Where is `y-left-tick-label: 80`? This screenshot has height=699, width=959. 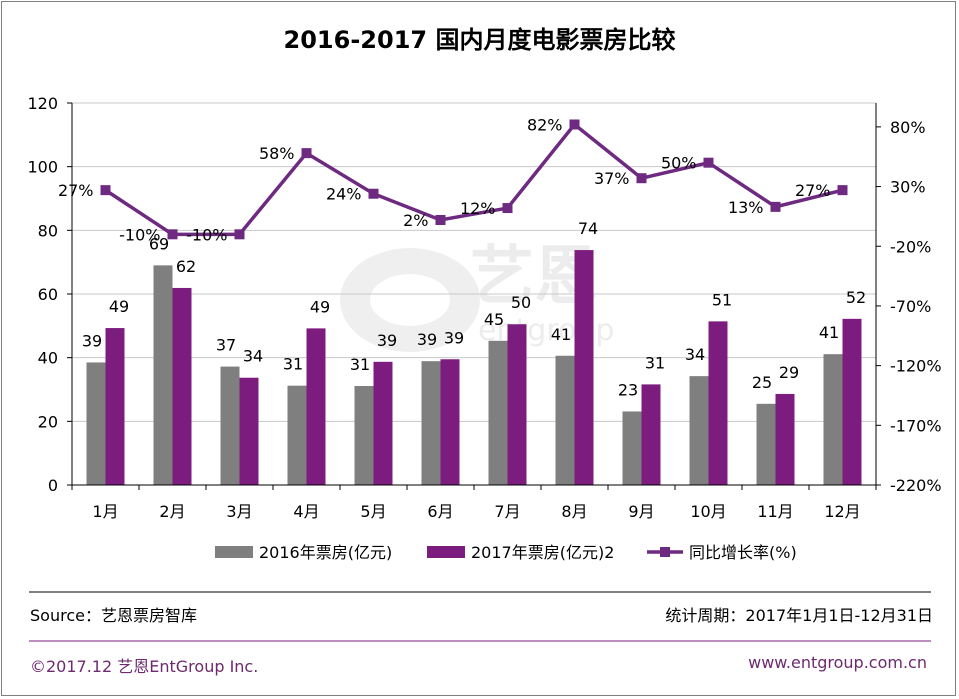 y-left-tick-label: 80 is located at coordinates (48, 230).